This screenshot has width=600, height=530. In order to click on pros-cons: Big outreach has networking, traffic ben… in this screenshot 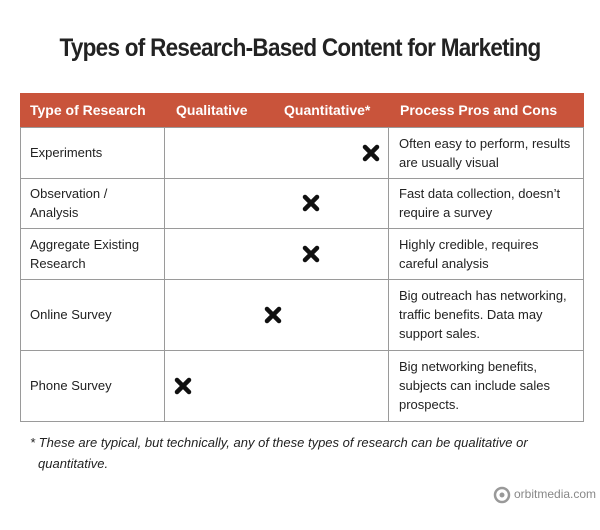, I will do `click(483, 314)`.